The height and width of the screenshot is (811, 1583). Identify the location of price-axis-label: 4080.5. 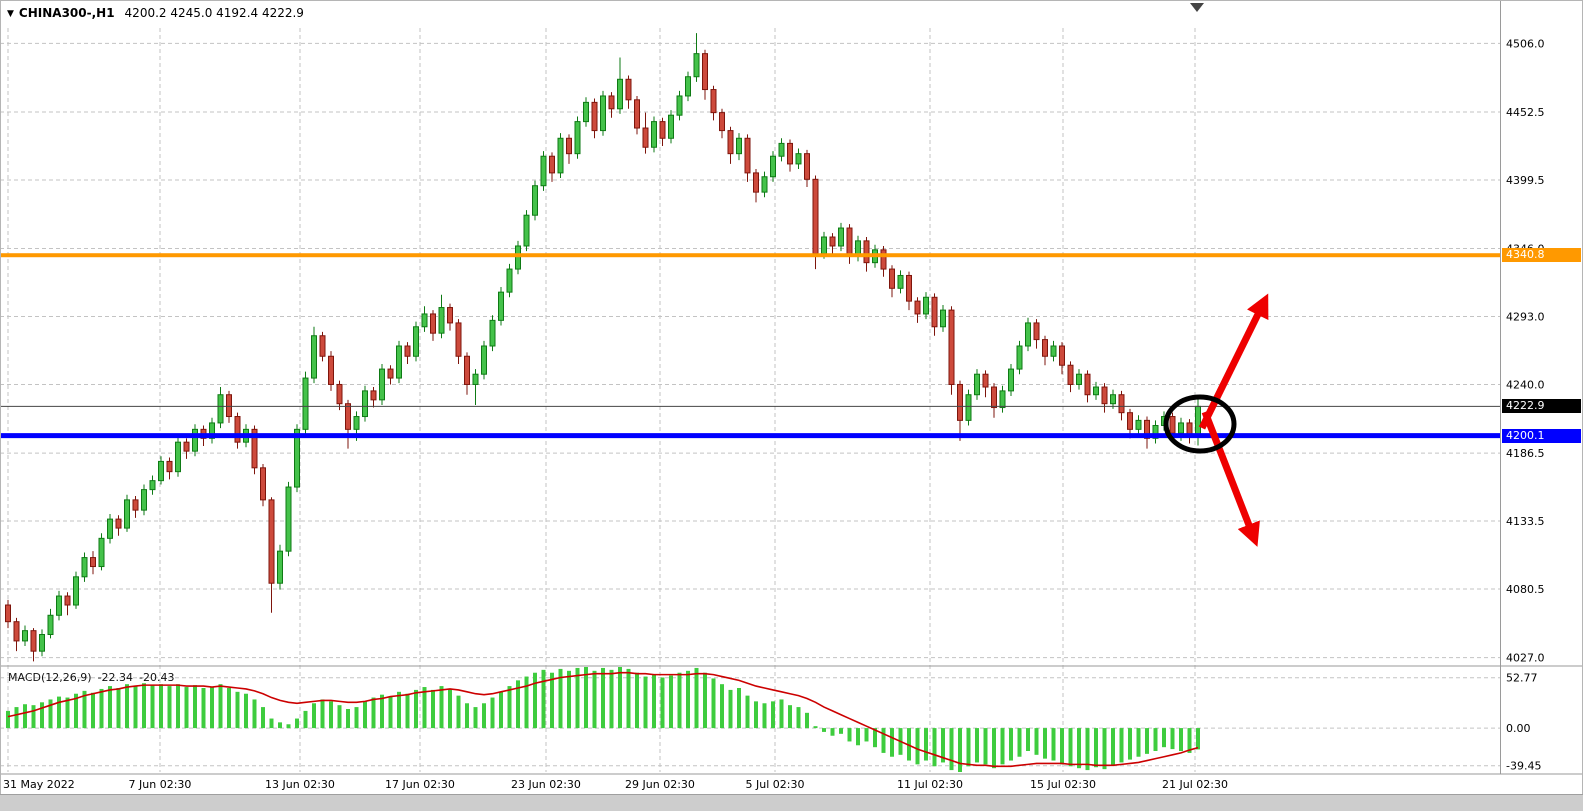
(1525, 589).